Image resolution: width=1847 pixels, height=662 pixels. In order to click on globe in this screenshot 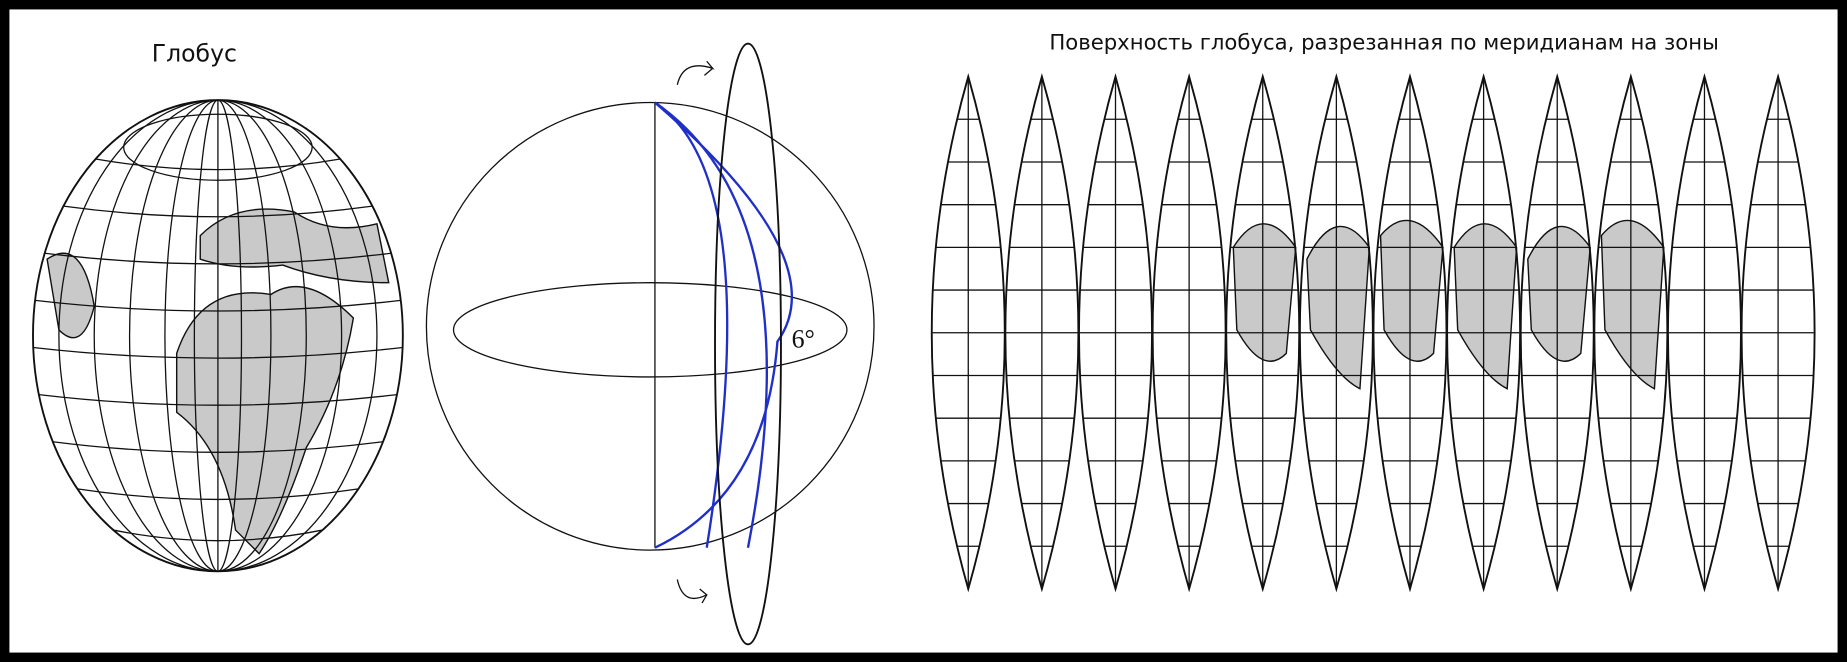, I will do `click(218, 336)`.